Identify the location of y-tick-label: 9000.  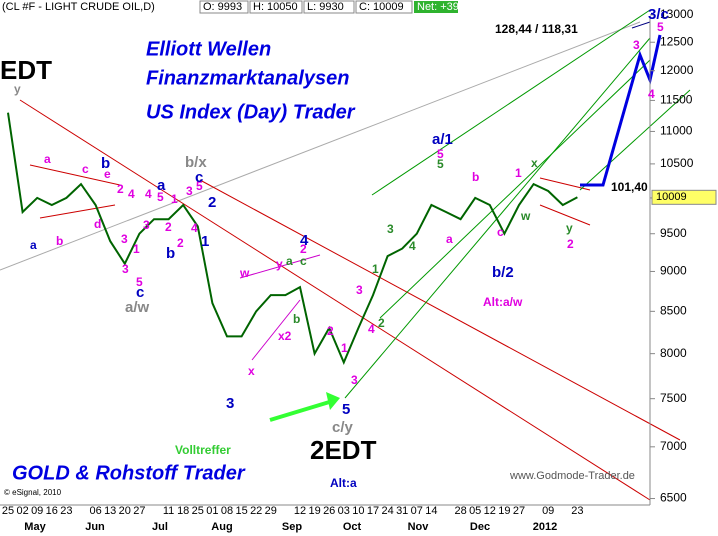
(673, 271).